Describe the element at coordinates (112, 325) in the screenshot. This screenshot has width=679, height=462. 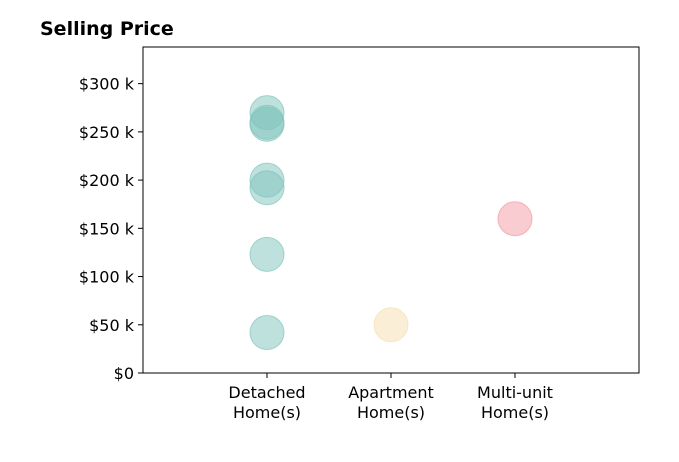
I see `y-tick-label: $50 k` at that location.